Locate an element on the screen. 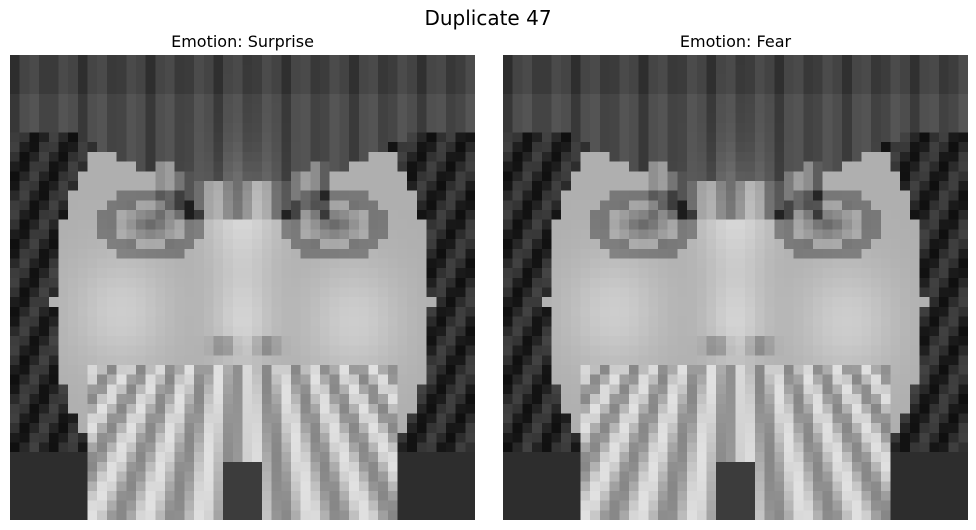 This screenshot has height=530, width=976. panel-title-fear: Emotion: Fear is located at coordinates (735, 41).